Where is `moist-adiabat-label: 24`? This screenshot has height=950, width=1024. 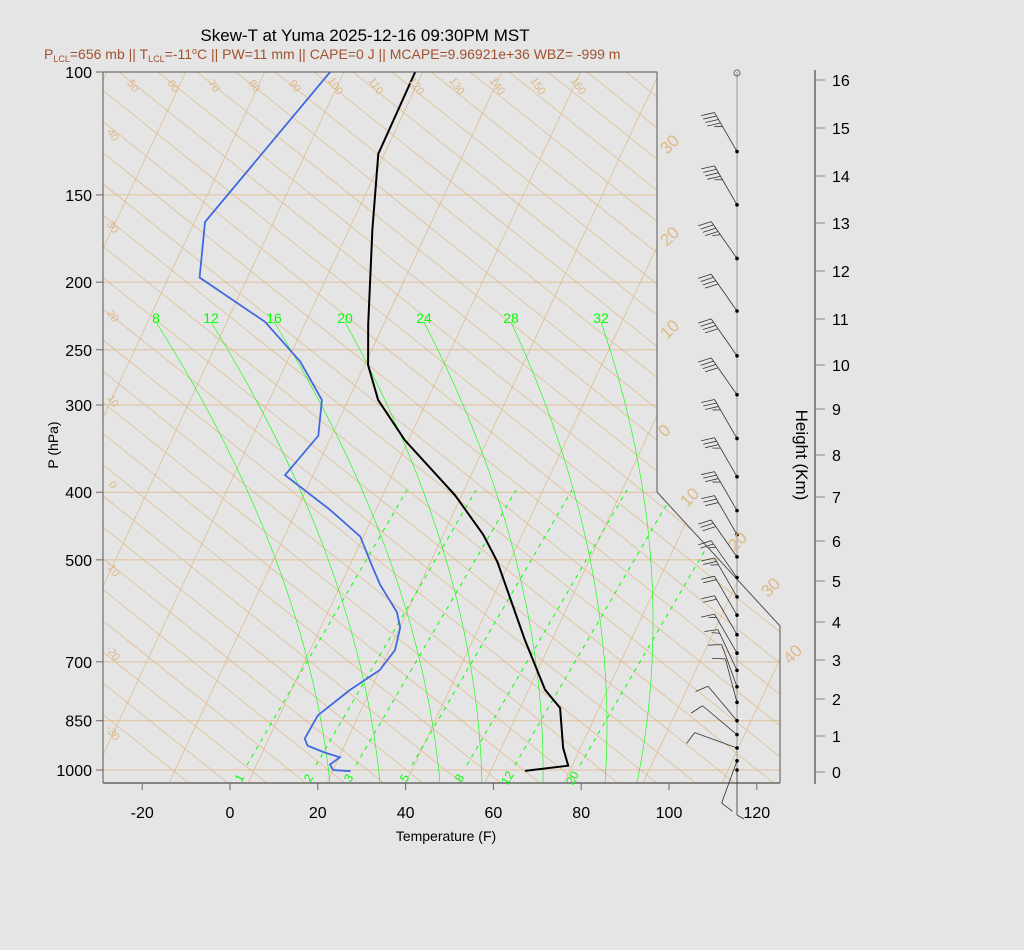 moist-adiabat-label: 24 is located at coordinates (424, 318).